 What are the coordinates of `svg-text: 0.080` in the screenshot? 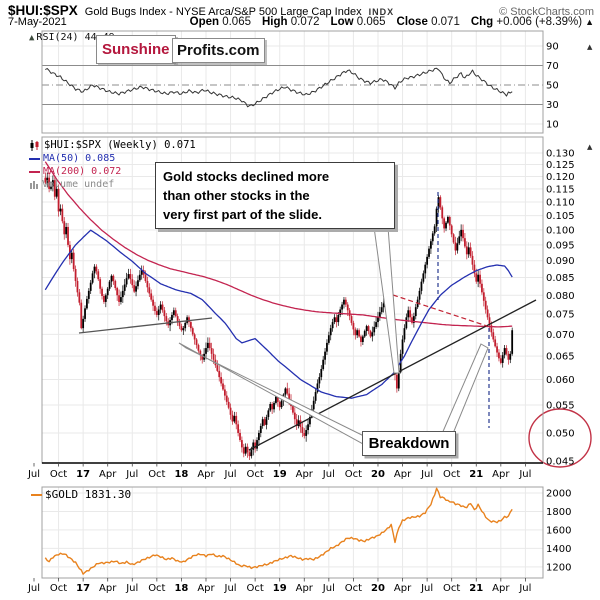 It's located at (560, 296).